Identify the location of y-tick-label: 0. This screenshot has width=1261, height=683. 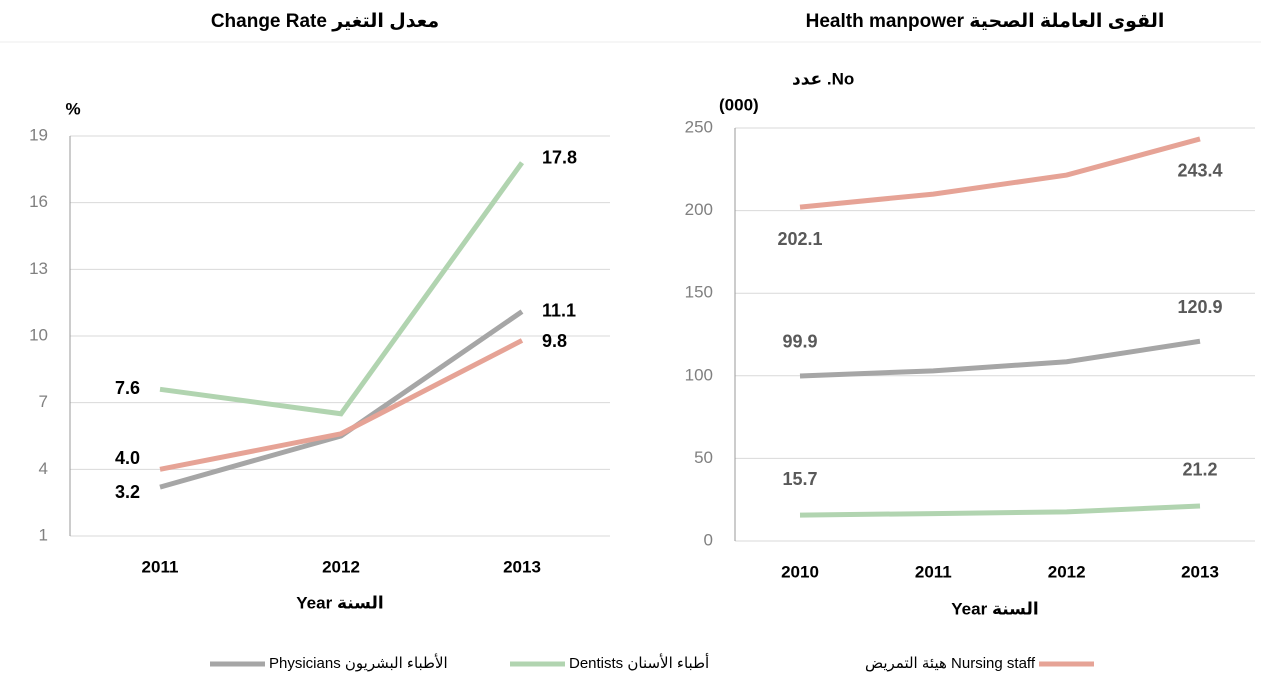
(708, 539).